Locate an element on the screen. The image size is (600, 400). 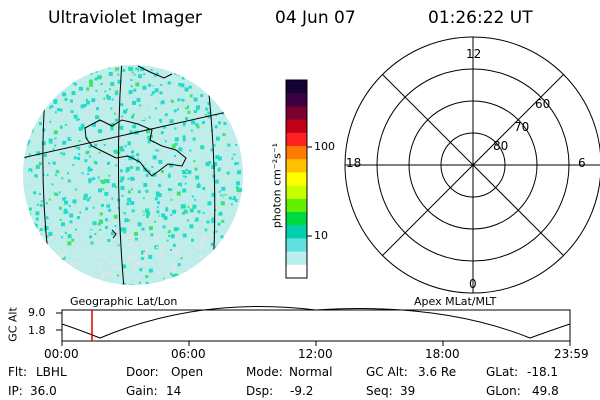
time-tick-1800: 18:00 is located at coordinates (442, 354).